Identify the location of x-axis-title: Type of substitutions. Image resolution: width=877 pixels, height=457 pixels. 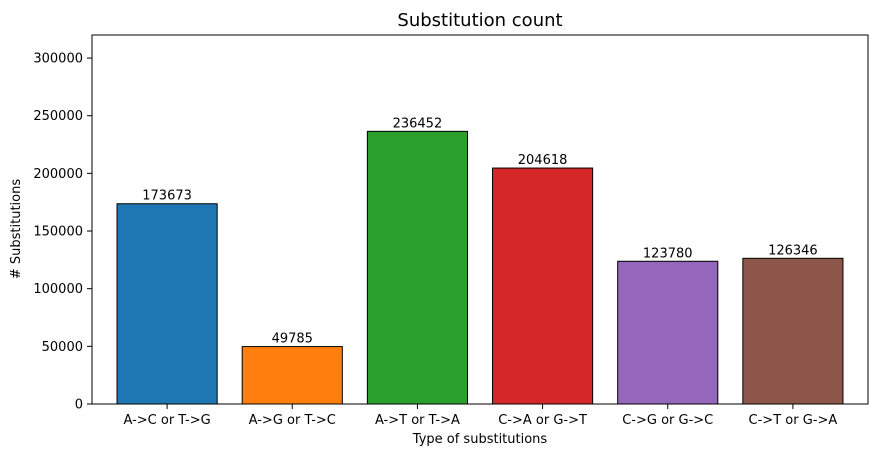
(480, 439).